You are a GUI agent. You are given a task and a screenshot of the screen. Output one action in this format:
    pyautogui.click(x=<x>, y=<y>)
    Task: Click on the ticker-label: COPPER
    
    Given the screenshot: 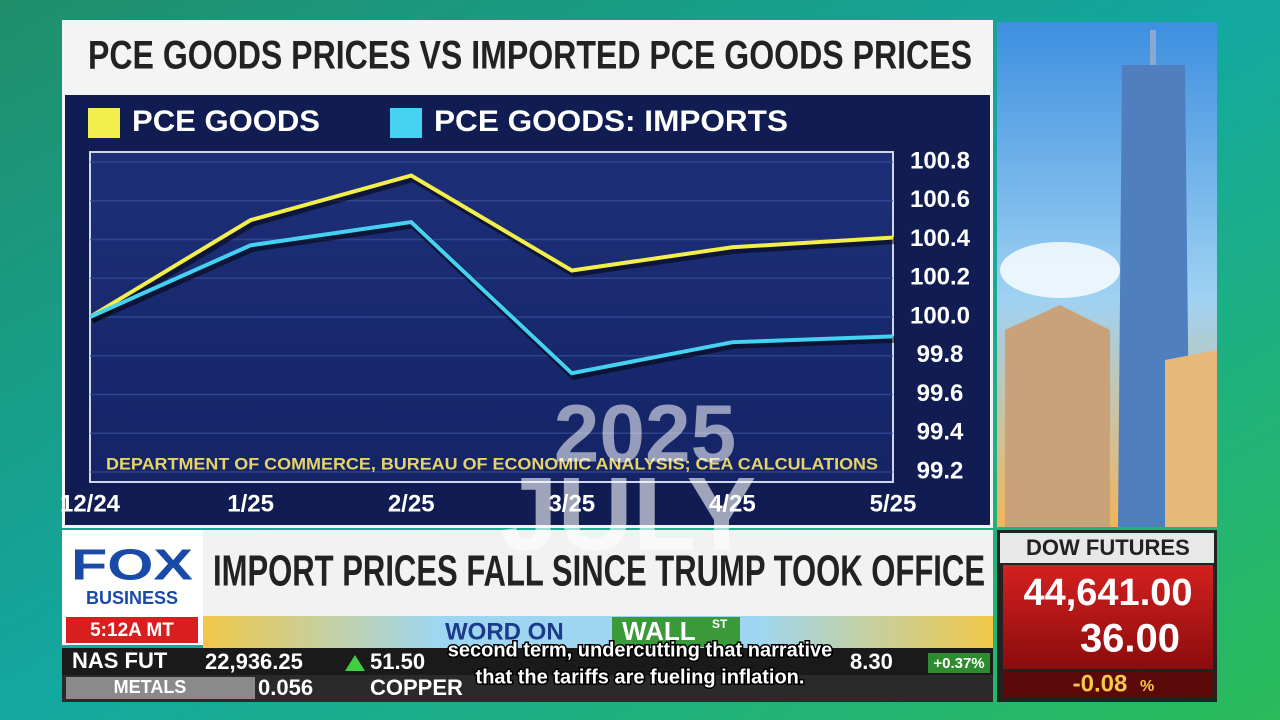 What is the action you would take?
    pyautogui.click(x=416, y=687)
    